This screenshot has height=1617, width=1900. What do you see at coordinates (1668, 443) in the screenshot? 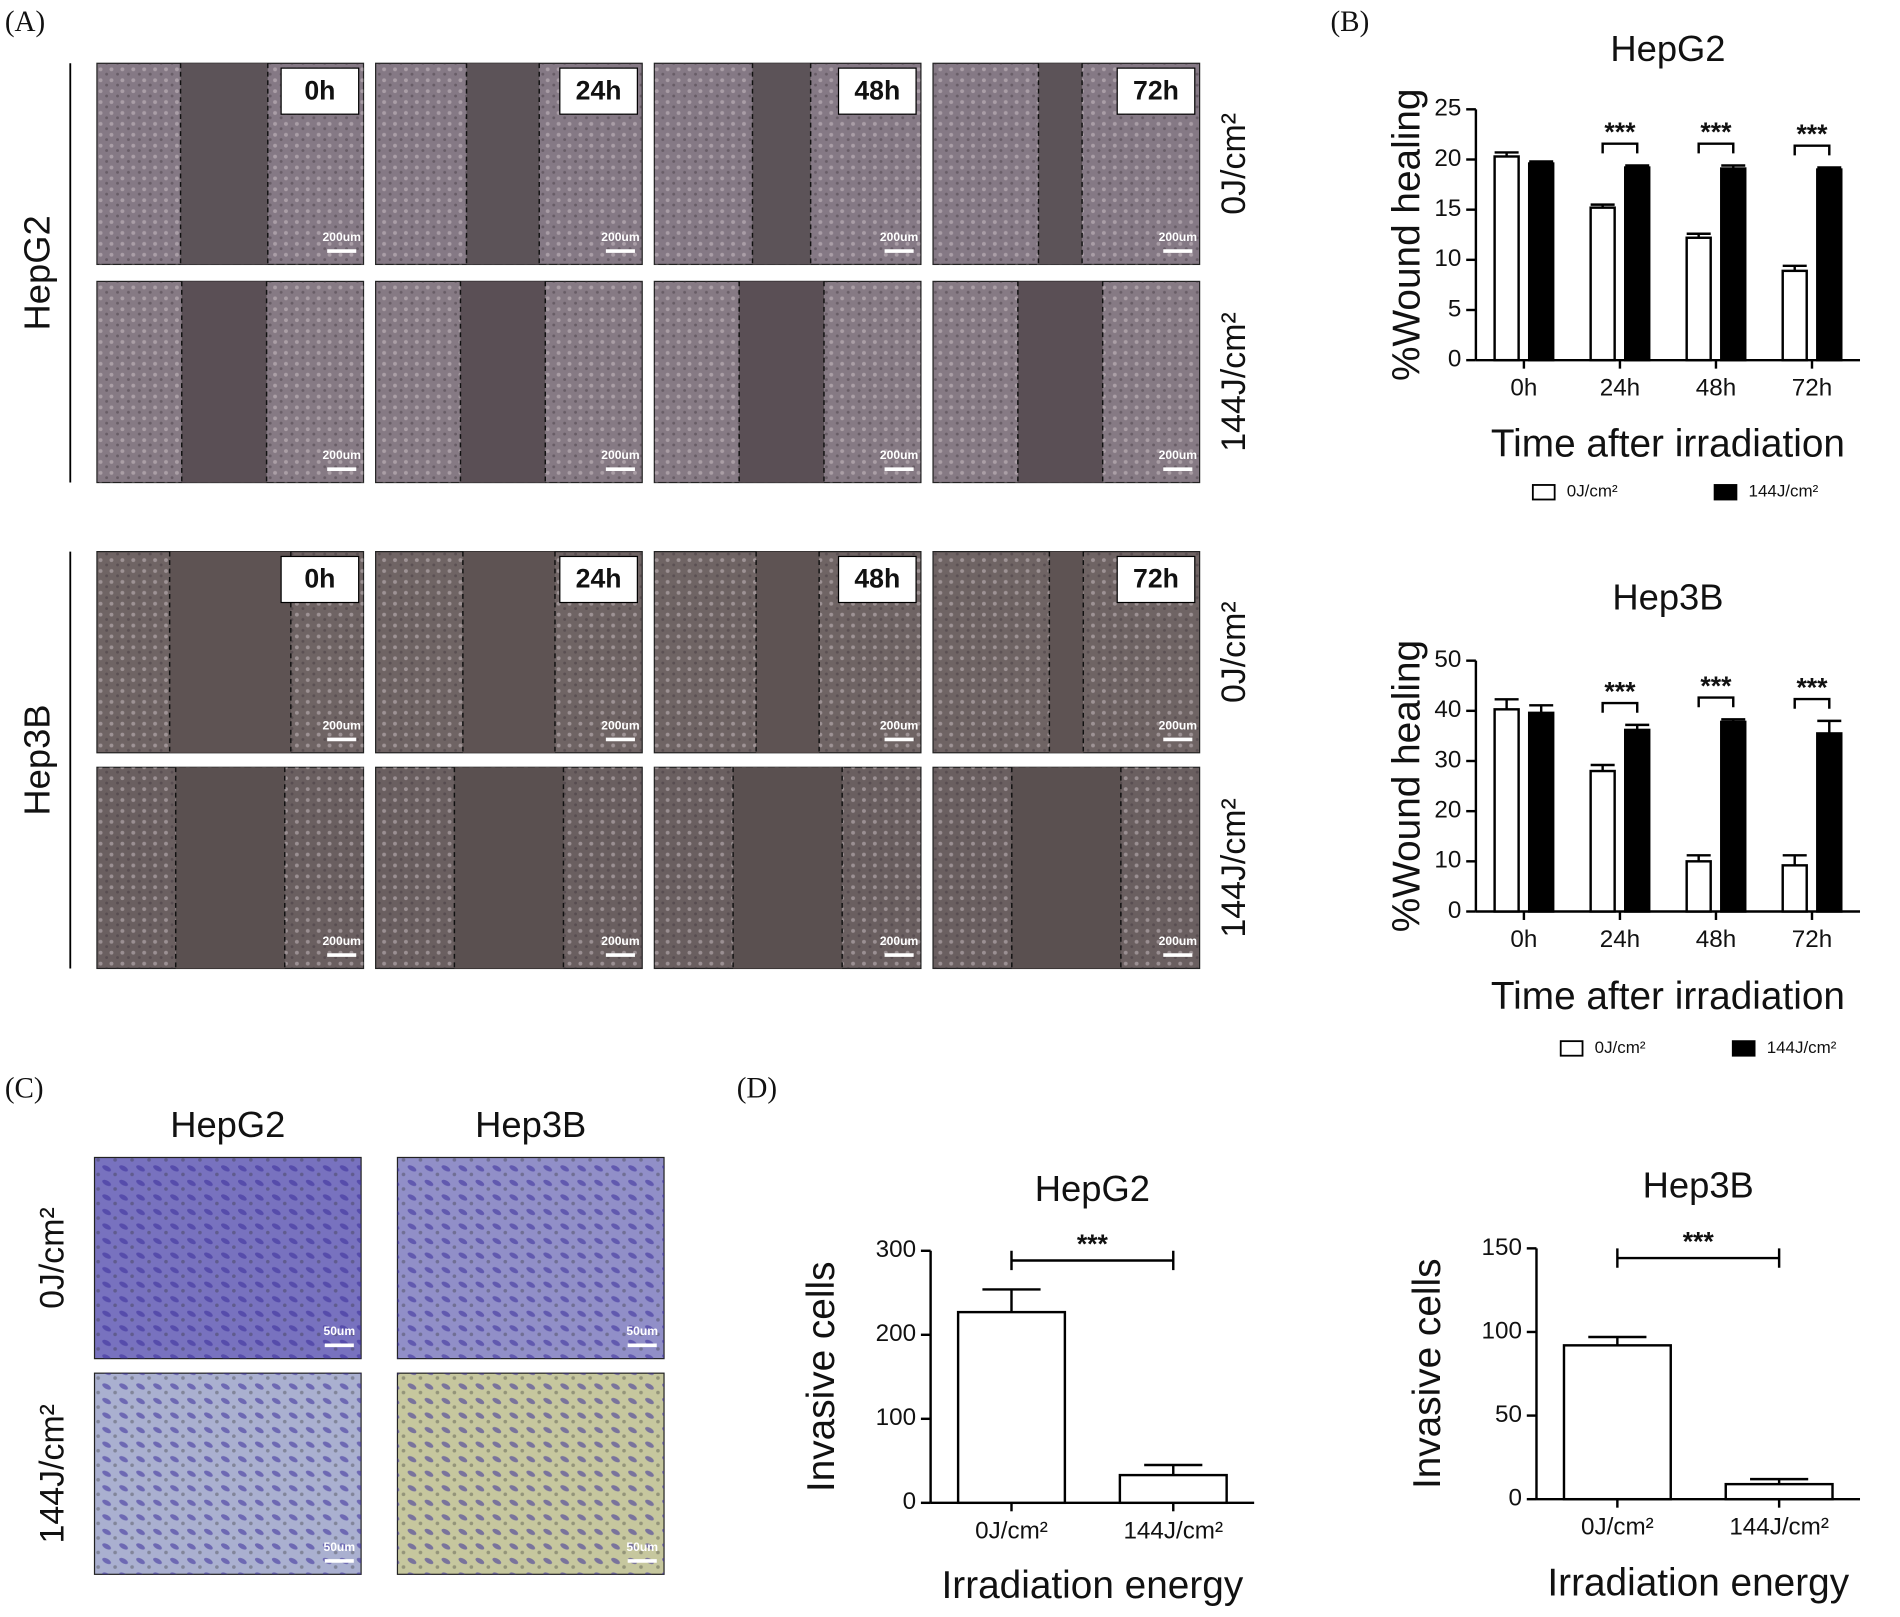
I see `x-axis-label: Time after irradiation` at bounding box center [1668, 443].